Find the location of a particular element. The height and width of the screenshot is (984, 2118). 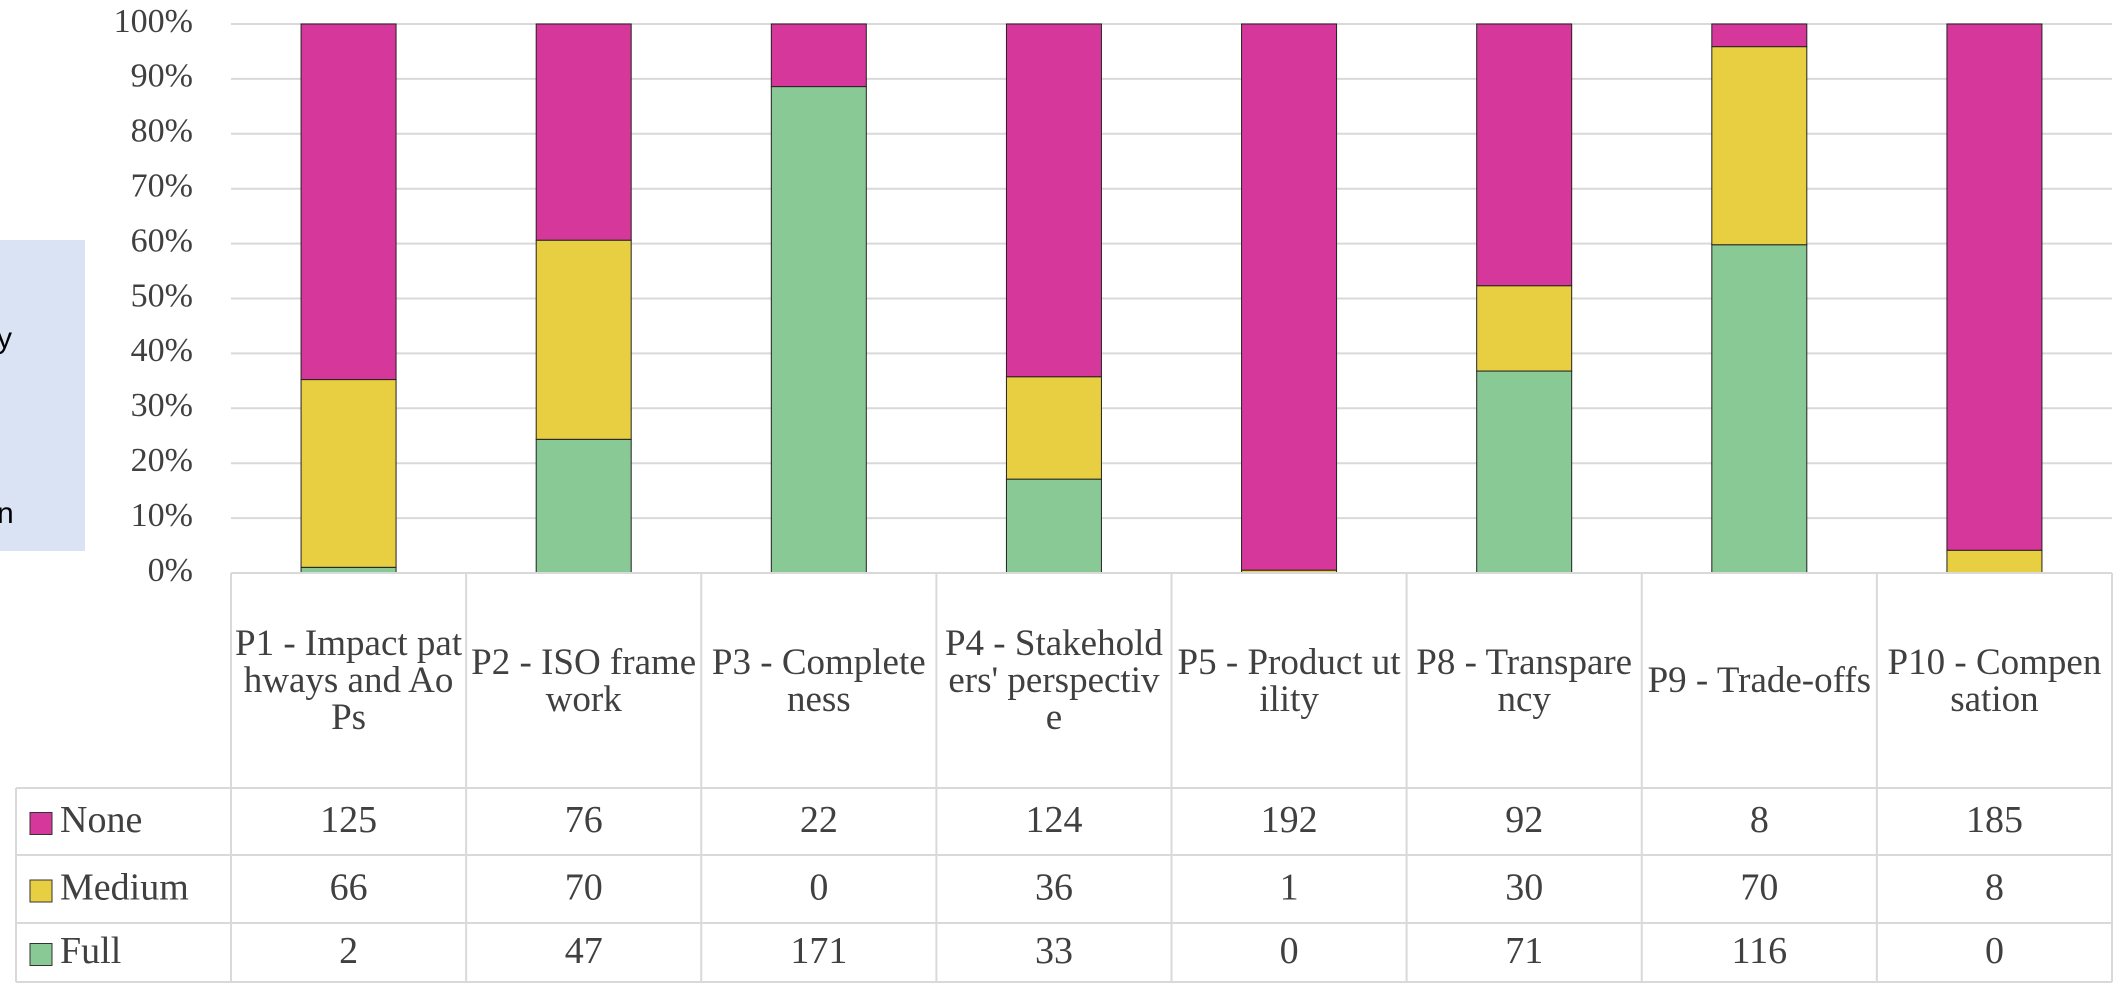

table-value: 71 is located at coordinates (1524, 951).